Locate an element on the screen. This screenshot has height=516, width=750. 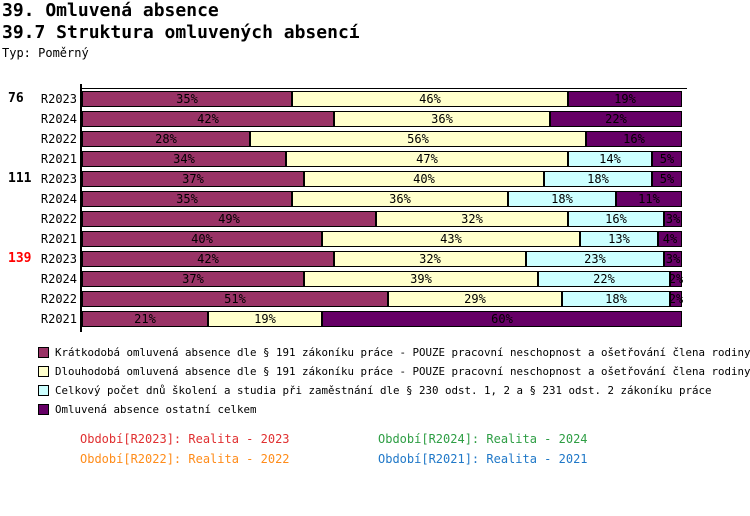
period-label: Období[R2021]: Realita - 2021 is located at coordinates (483, 459).